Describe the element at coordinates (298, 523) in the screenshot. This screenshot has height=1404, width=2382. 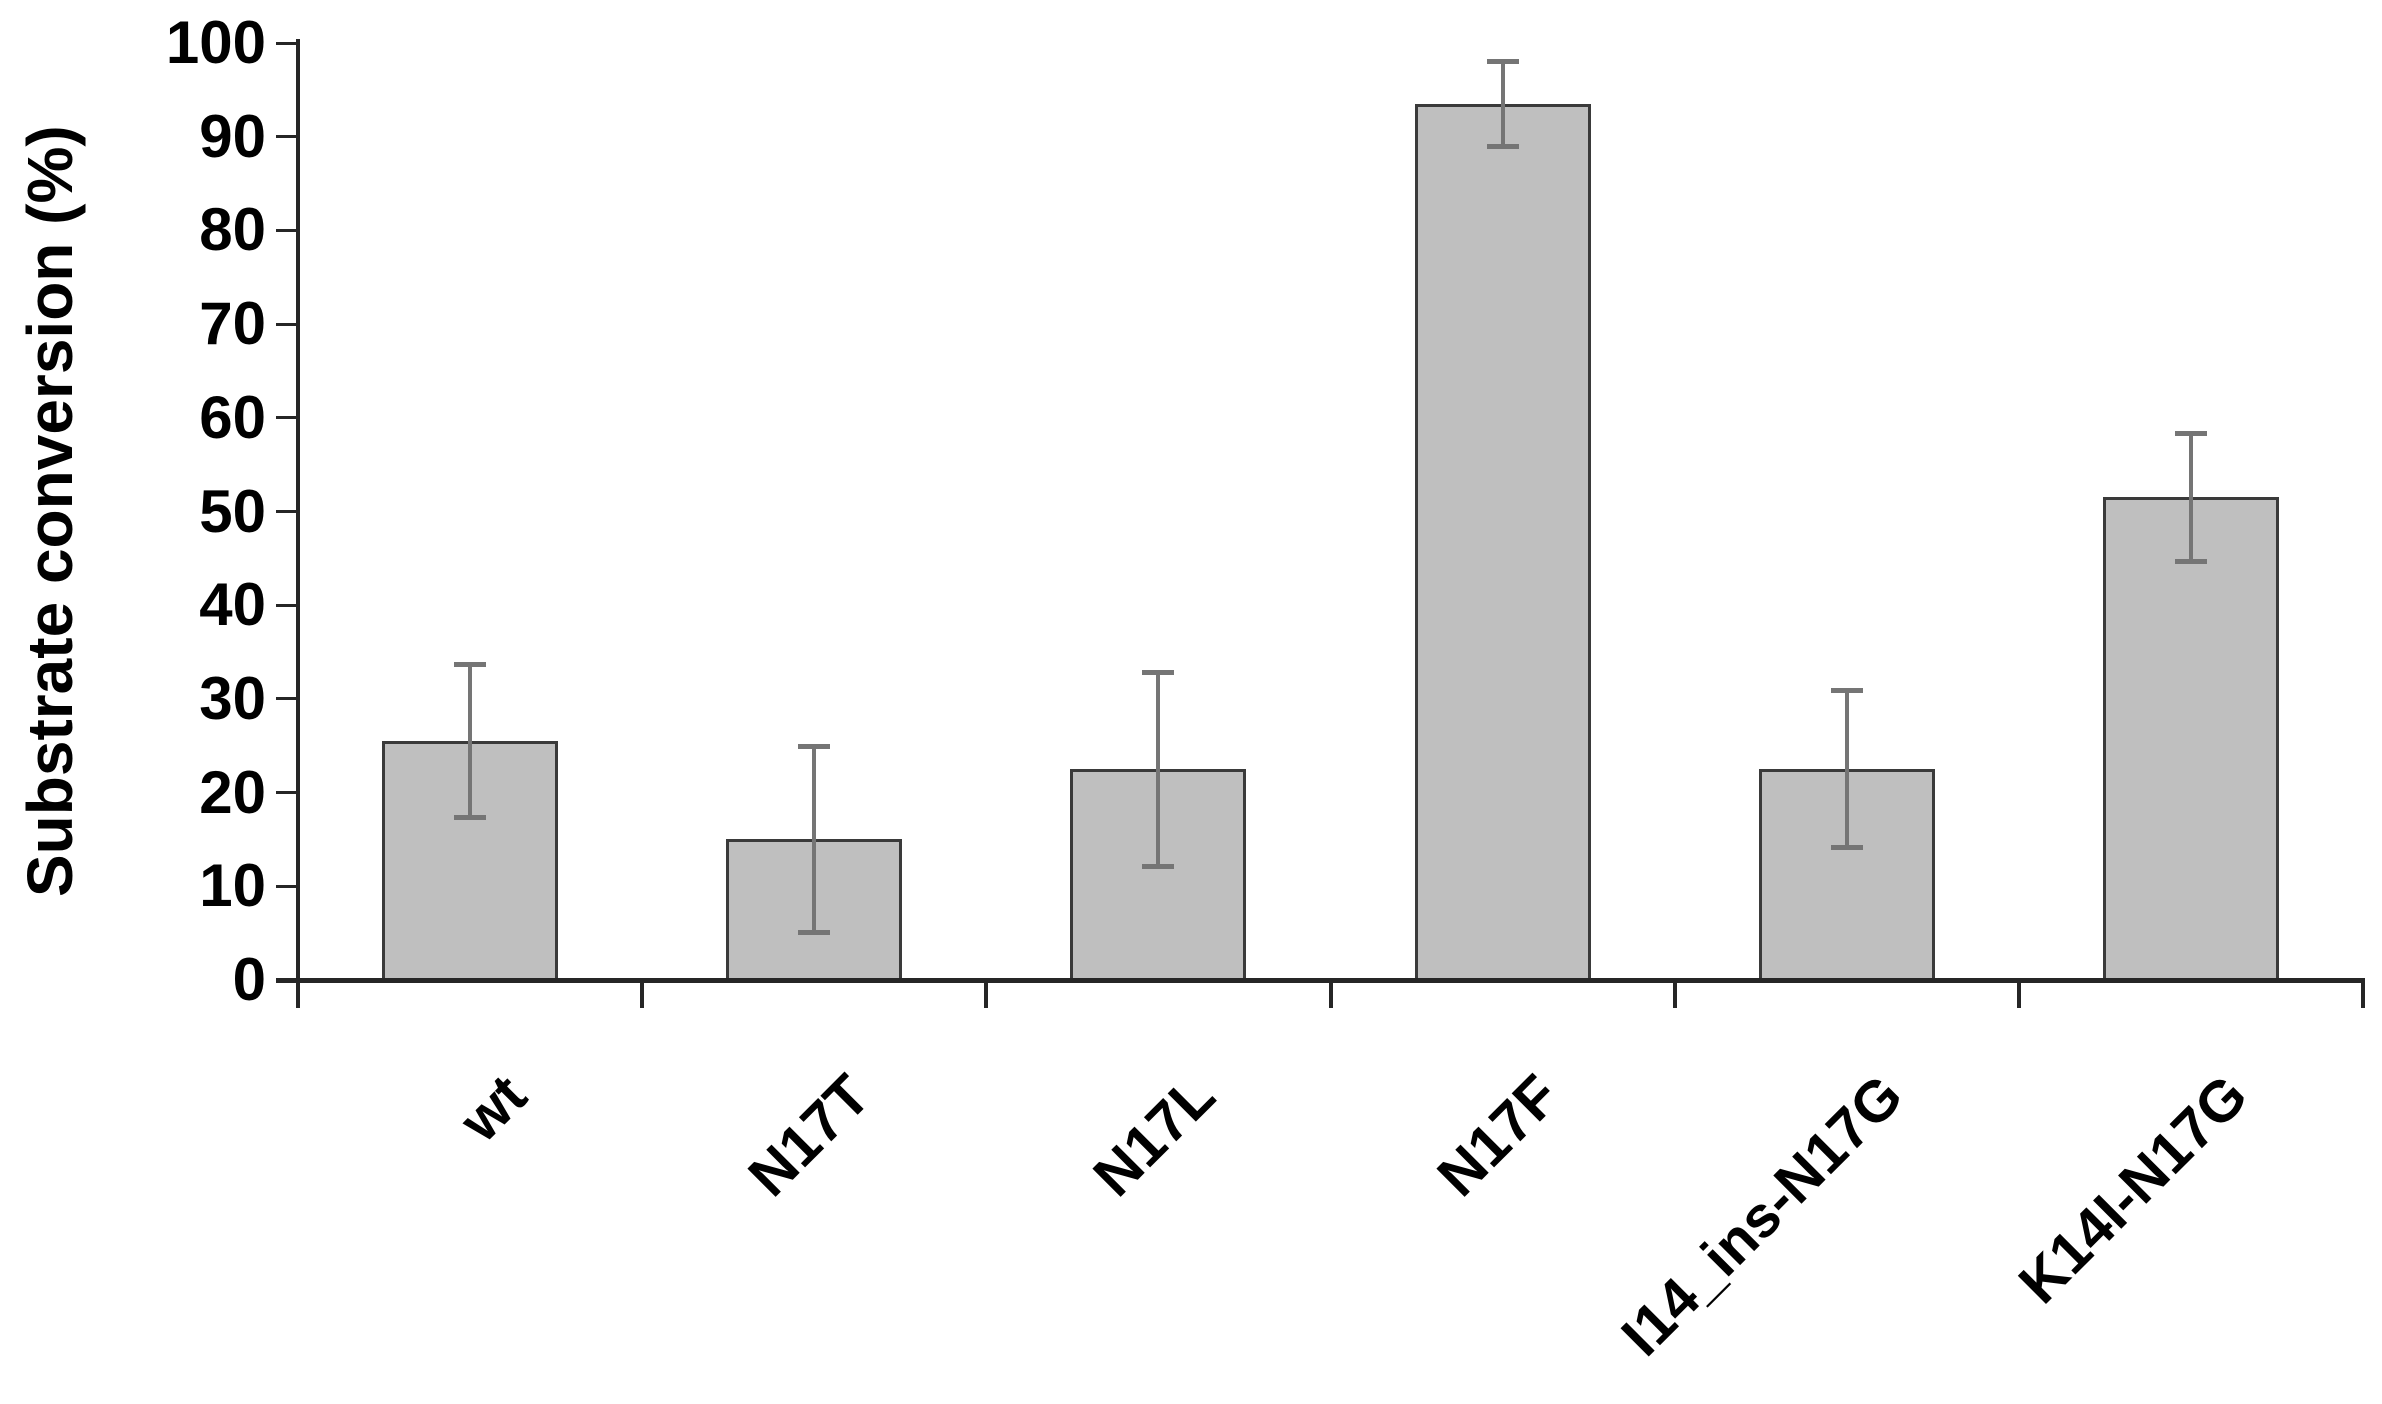
I see `y-axis-line` at that location.